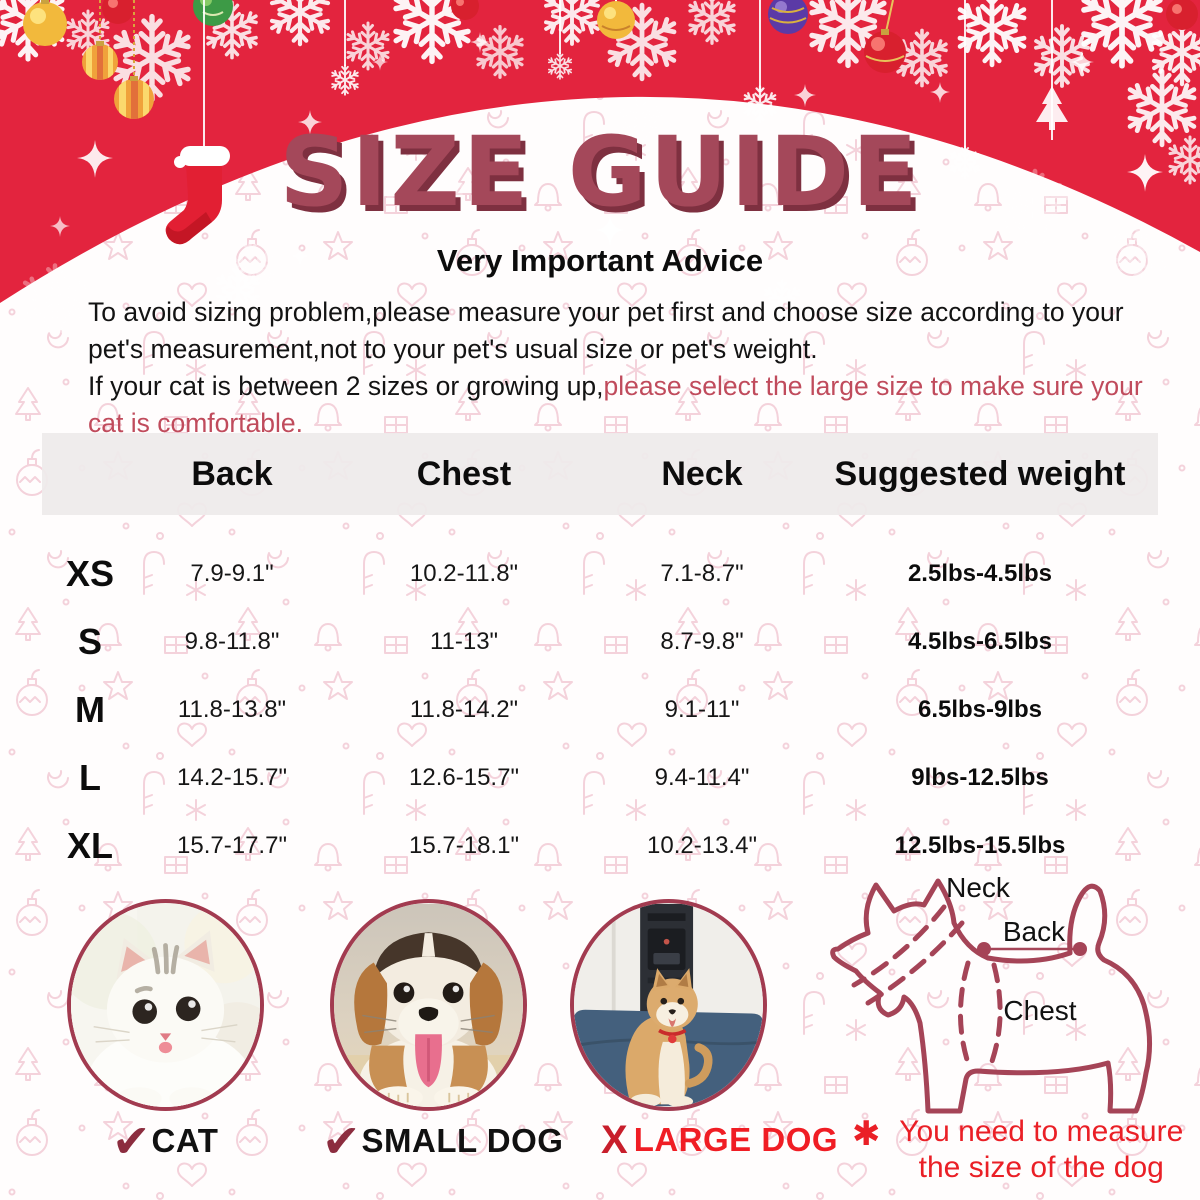 The width and height of the screenshot is (1200, 1200). What do you see at coordinates (464, 777) in the screenshot?
I see `chest-value: 12.6-15.7"` at bounding box center [464, 777].